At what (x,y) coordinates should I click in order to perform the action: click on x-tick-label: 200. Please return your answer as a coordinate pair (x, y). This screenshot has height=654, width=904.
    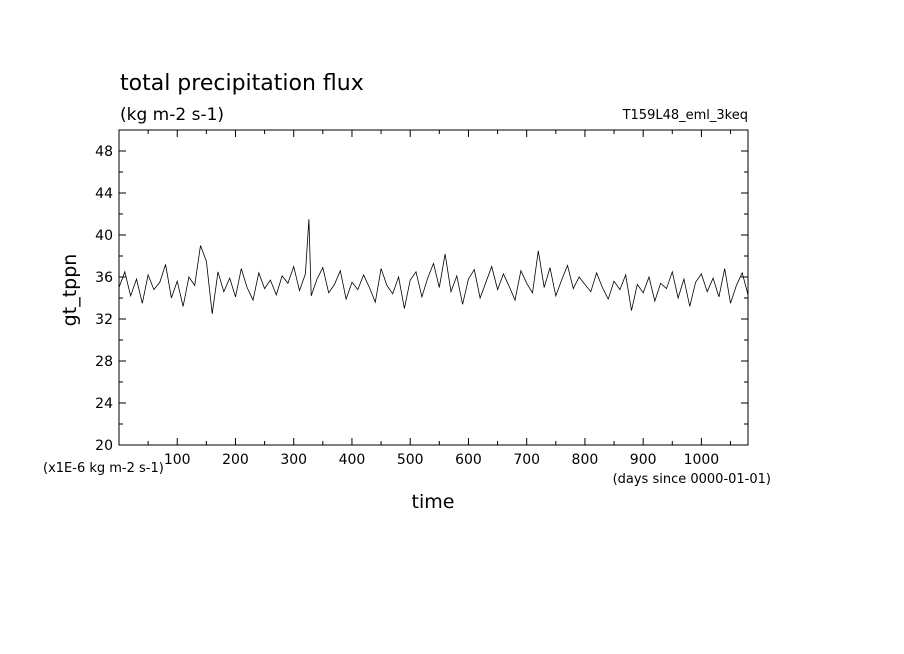
    Looking at the image, I should click on (235, 460).